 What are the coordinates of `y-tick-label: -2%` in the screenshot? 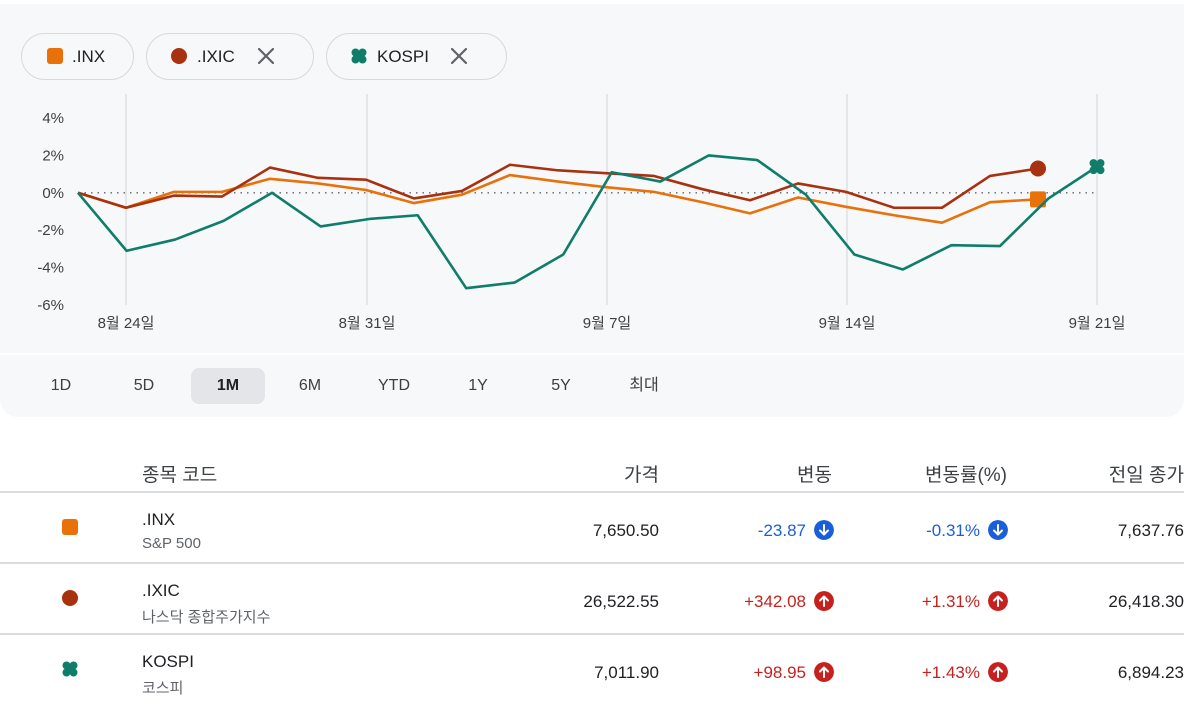 It's located at (50, 230).